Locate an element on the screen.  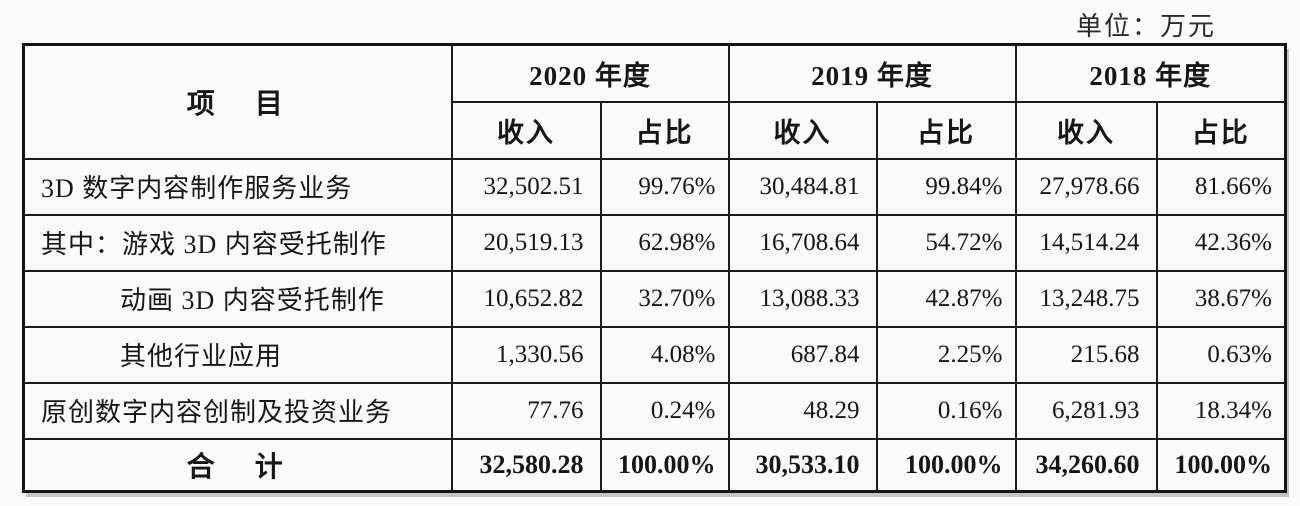
share-2019-cell: 42.87% is located at coordinates (946, 298).